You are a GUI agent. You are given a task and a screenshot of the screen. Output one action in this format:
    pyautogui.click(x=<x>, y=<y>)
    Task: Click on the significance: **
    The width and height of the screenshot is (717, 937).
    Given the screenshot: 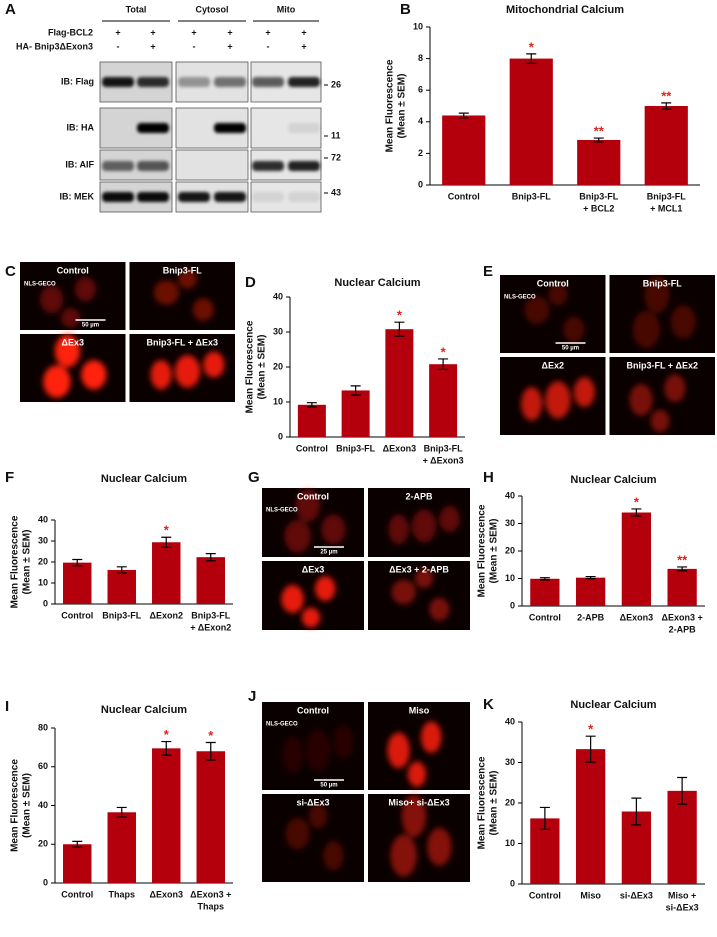 What is the action you would take?
    pyautogui.click(x=682, y=559)
    